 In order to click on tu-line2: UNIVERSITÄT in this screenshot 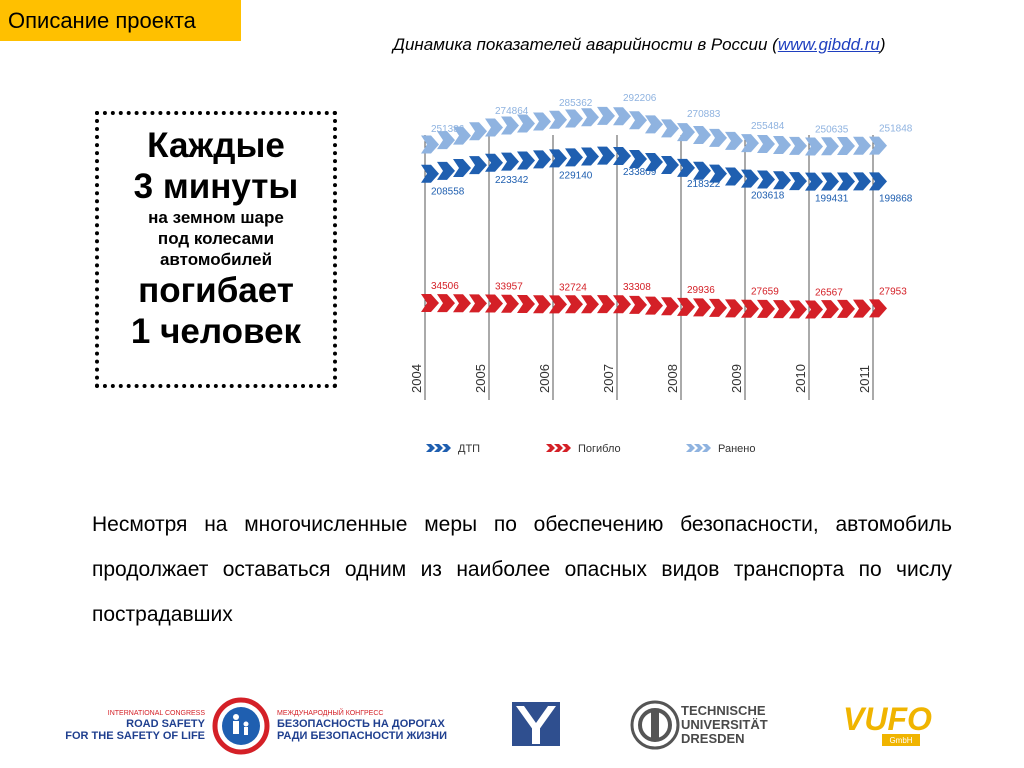, I will do `click(724, 724)`.